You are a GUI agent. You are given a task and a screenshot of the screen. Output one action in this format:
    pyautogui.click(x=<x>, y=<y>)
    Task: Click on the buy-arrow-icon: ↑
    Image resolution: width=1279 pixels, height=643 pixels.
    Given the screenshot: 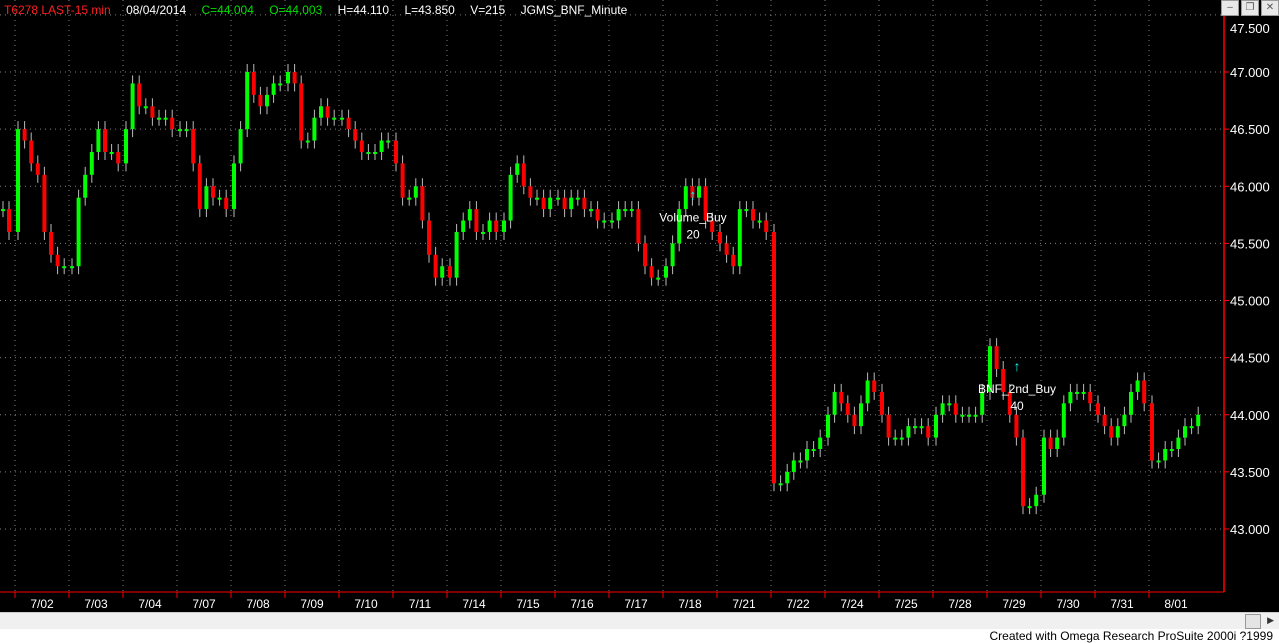 What is the action you would take?
    pyautogui.click(x=693, y=194)
    